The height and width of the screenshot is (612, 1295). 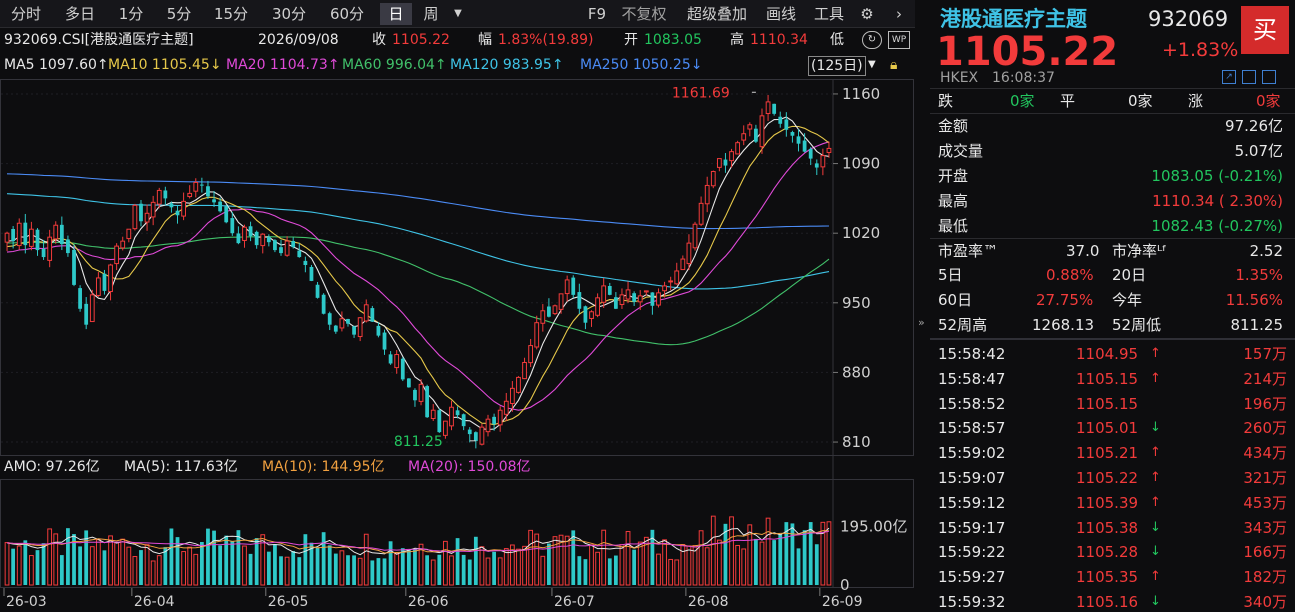 What do you see at coordinates (953, 176) in the screenshot?
I see `stat-label: 开盘` at bounding box center [953, 176].